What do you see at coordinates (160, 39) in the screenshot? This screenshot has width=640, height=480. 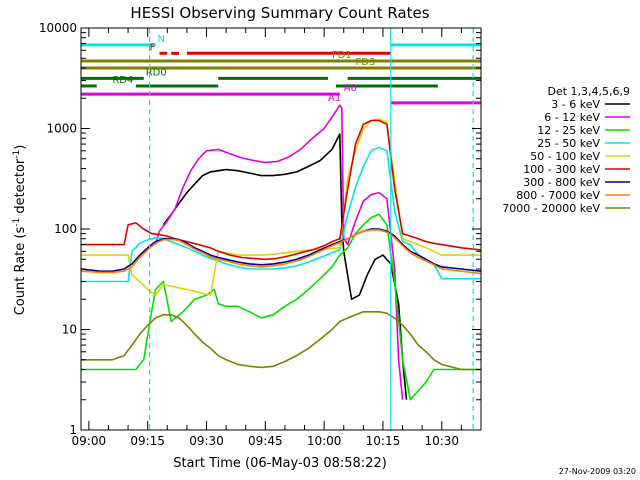 I see `flag-label-n: N` at bounding box center [160, 39].